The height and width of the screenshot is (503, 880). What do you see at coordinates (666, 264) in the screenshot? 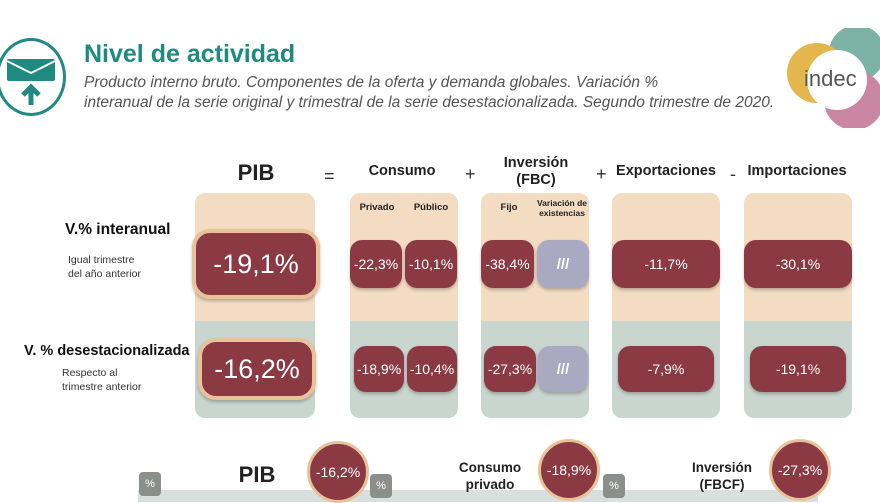
I see `value-exportaciones-interanual: -11,7%` at bounding box center [666, 264].